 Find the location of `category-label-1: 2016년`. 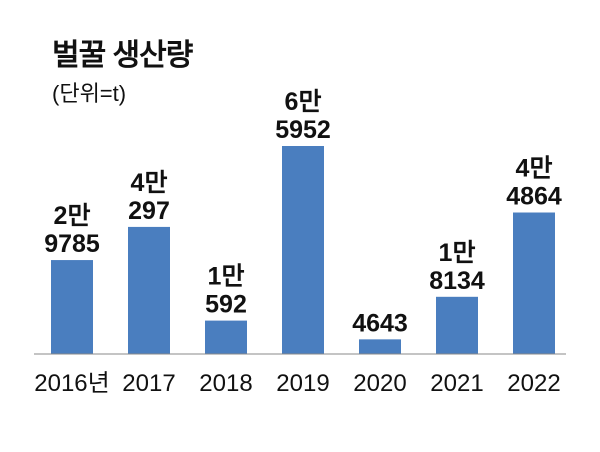

category-label-1: 2016년 is located at coordinates (71, 383).